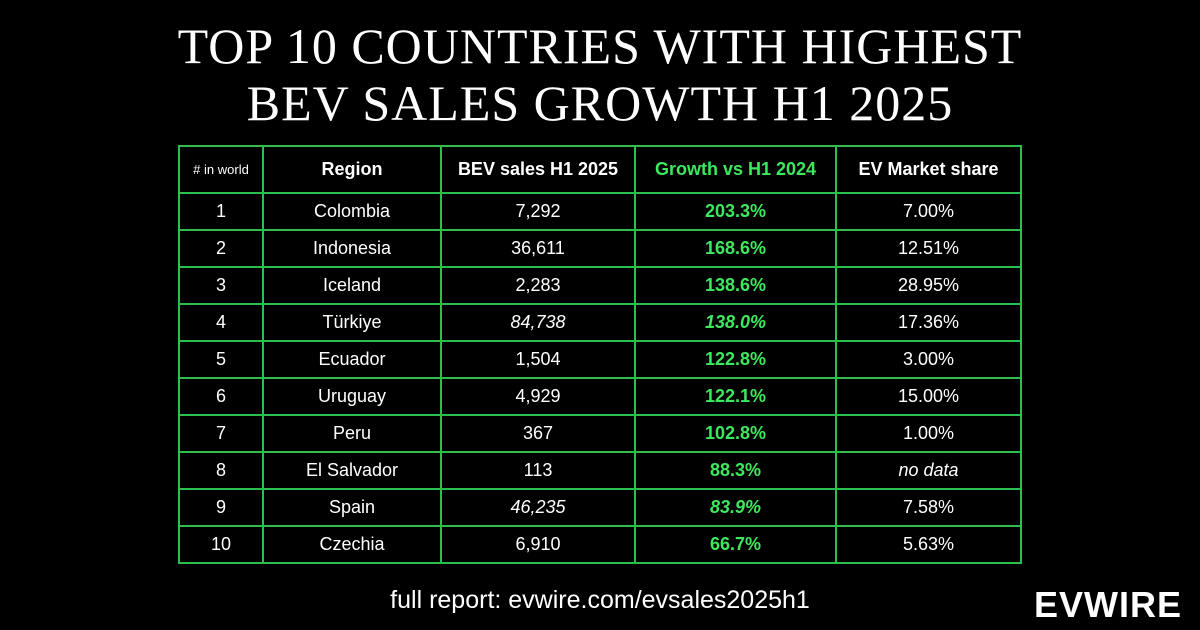  Describe the element at coordinates (352, 433) in the screenshot. I see `cell-region: Peru` at that location.